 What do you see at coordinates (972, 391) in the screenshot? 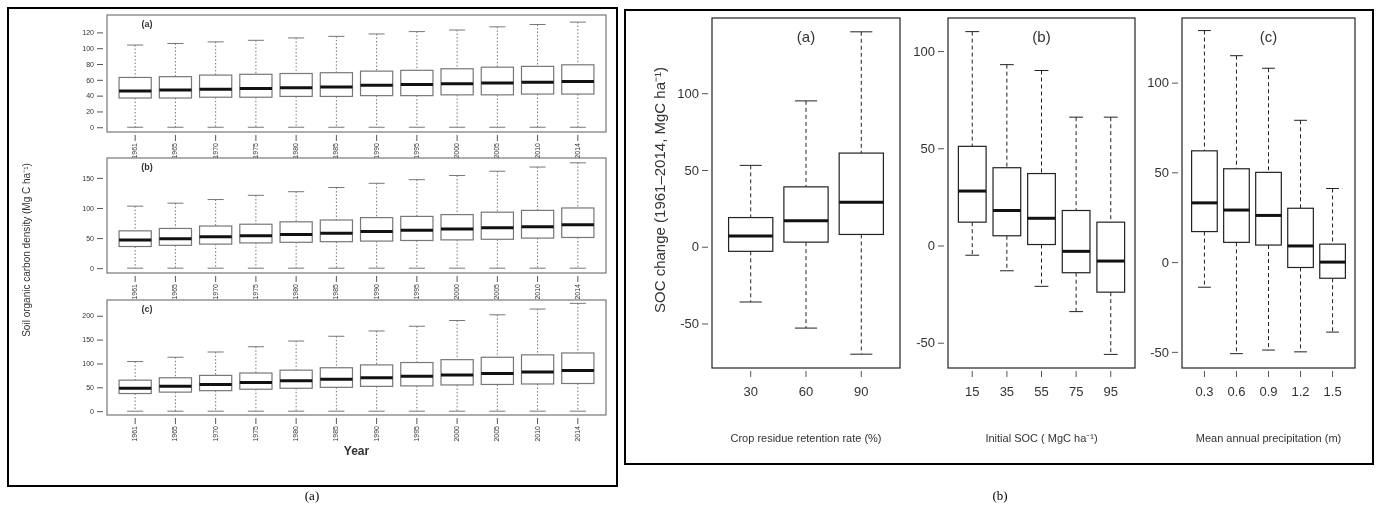
I see `x-tick-label: 15` at bounding box center [972, 391].